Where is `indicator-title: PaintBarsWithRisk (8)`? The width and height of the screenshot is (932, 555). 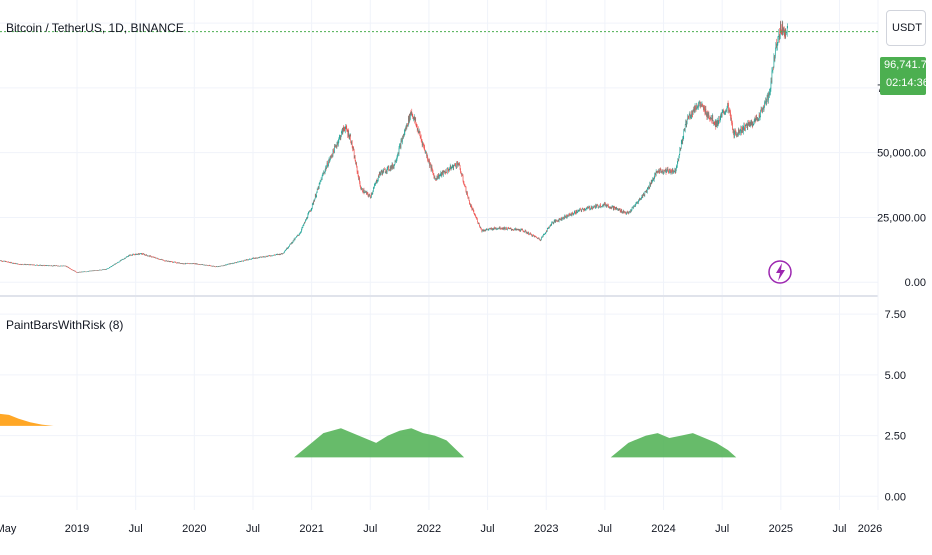 indicator-title: PaintBarsWithRisk (8) is located at coordinates (64, 325).